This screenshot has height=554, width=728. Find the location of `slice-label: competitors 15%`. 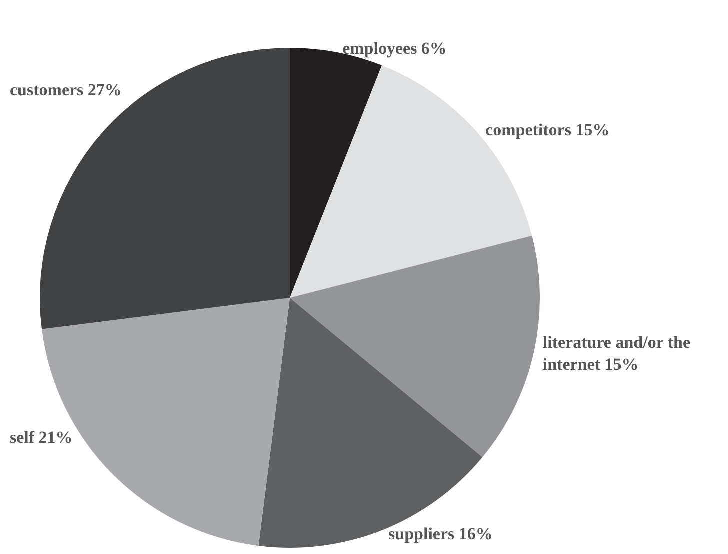

slice-label: competitors 15% is located at coordinates (548, 130).